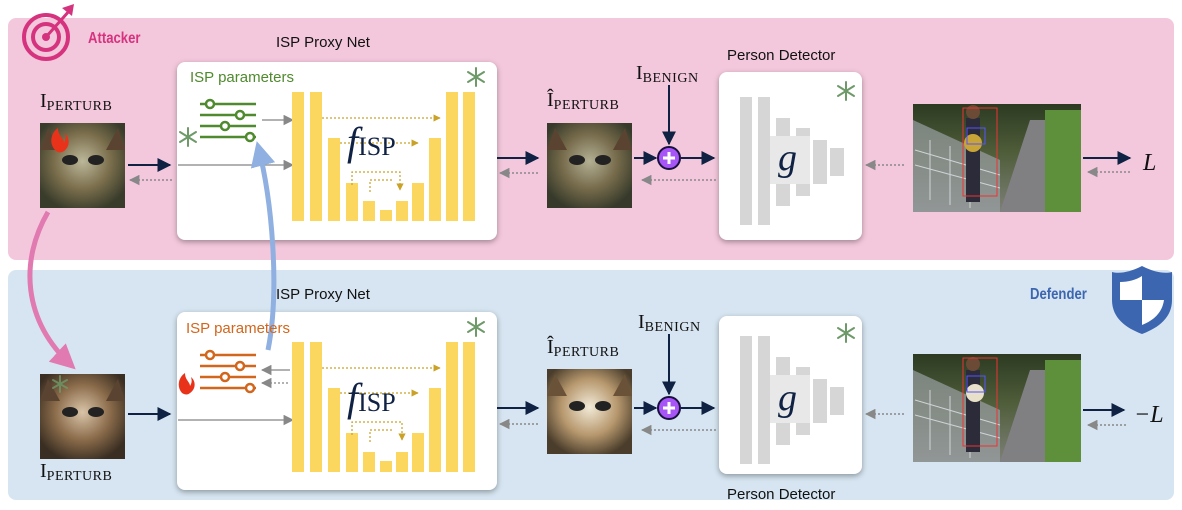  Describe the element at coordinates (76, 472) in the screenshot. I see `input-perturb-label-bottom: IPERTURB` at that location.